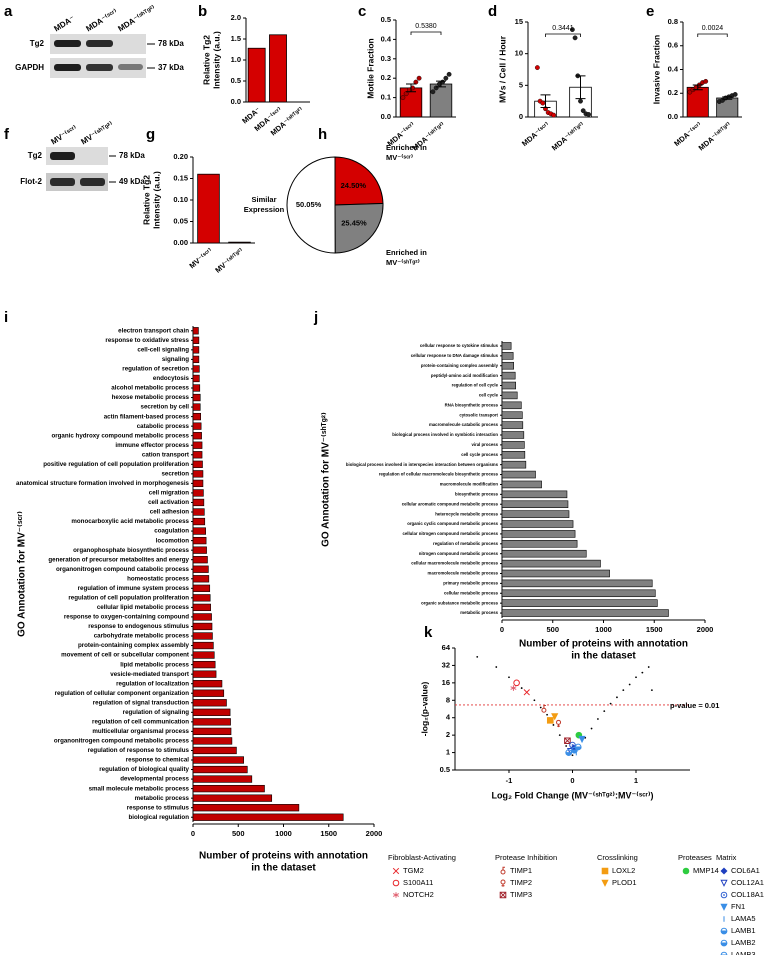 This screenshot has width=764, height=955. Describe the element at coordinates (673, 45) in the screenshot. I see `y-tick-label: 0.6` at that location.